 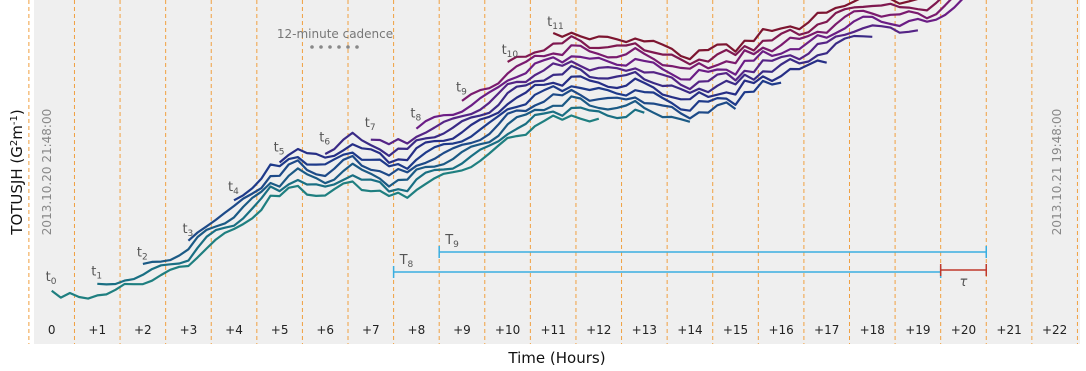 What do you see at coordinates (872, 330) in the screenshot?
I see `x-tick-label: +18` at bounding box center [872, 330].